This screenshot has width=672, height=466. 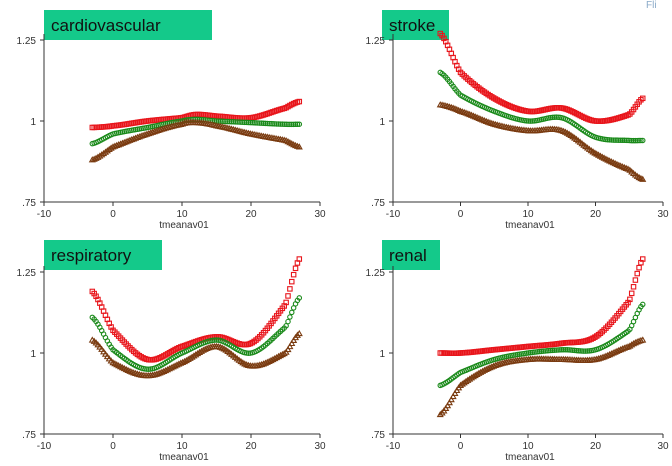 What do you see at coordinates (91, 255) in the screenshot?
I see `panel-title: respiratory` at bounding box center [91, 255].